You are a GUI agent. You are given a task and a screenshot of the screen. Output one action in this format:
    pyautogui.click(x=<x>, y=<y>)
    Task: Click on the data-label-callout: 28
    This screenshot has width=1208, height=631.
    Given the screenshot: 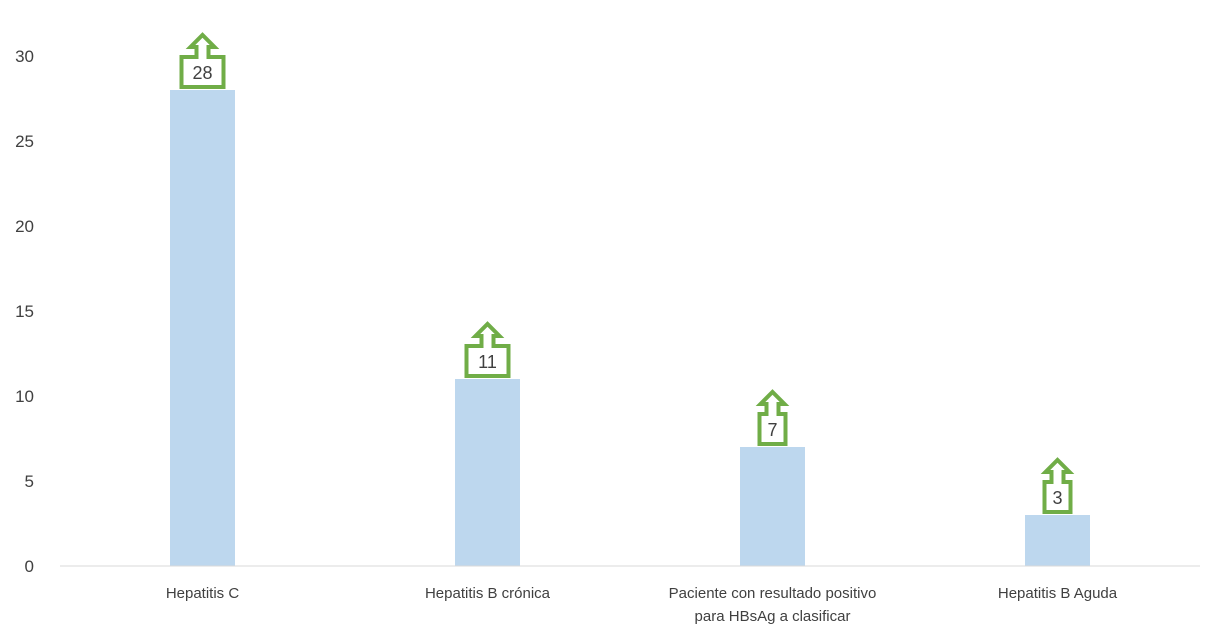 What is the action you would take?
    pyautogui.click(x=202, y=60)
    